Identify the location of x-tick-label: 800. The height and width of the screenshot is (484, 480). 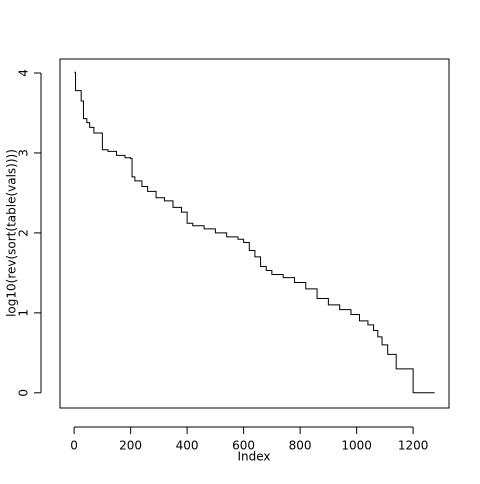
(300, 446).